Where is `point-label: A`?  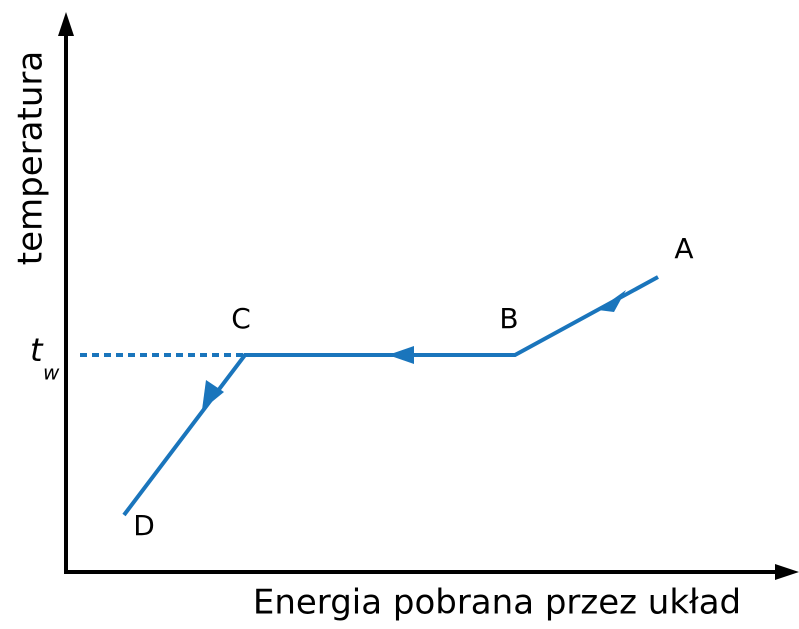
point-label: A is located at coordinates (683, 248).